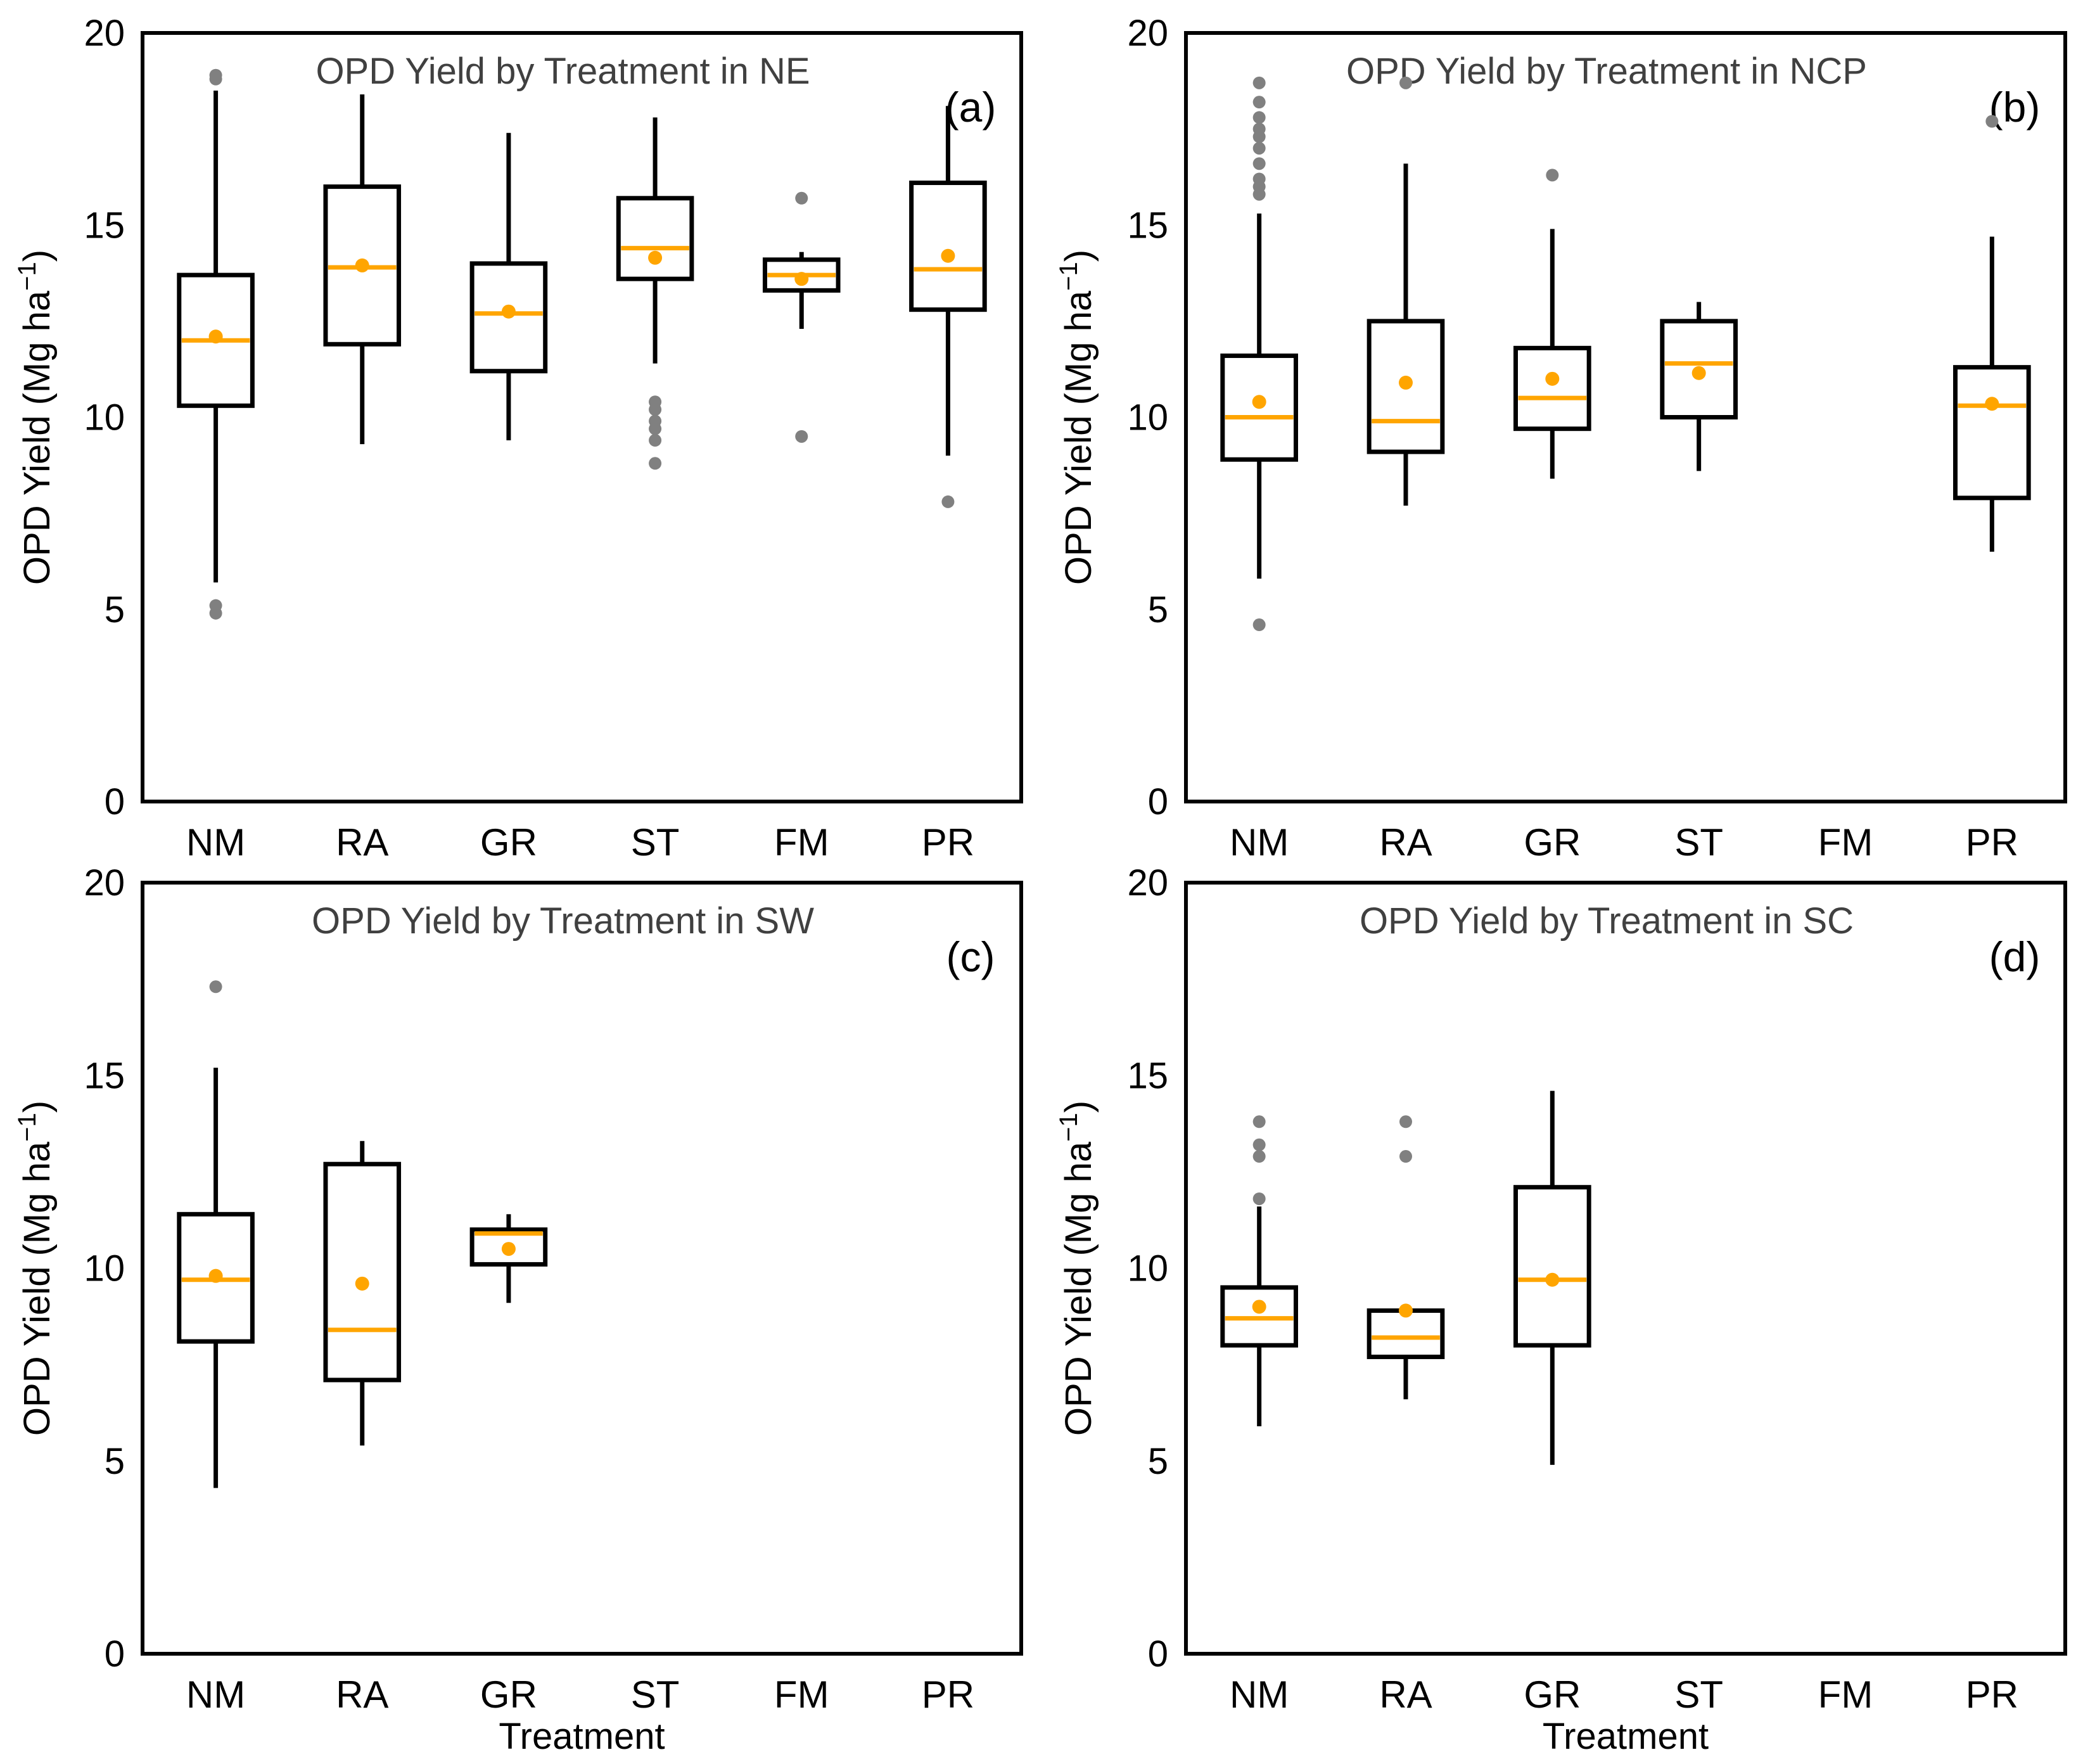  I want to click on panel-label: (a), so click(971, 107).